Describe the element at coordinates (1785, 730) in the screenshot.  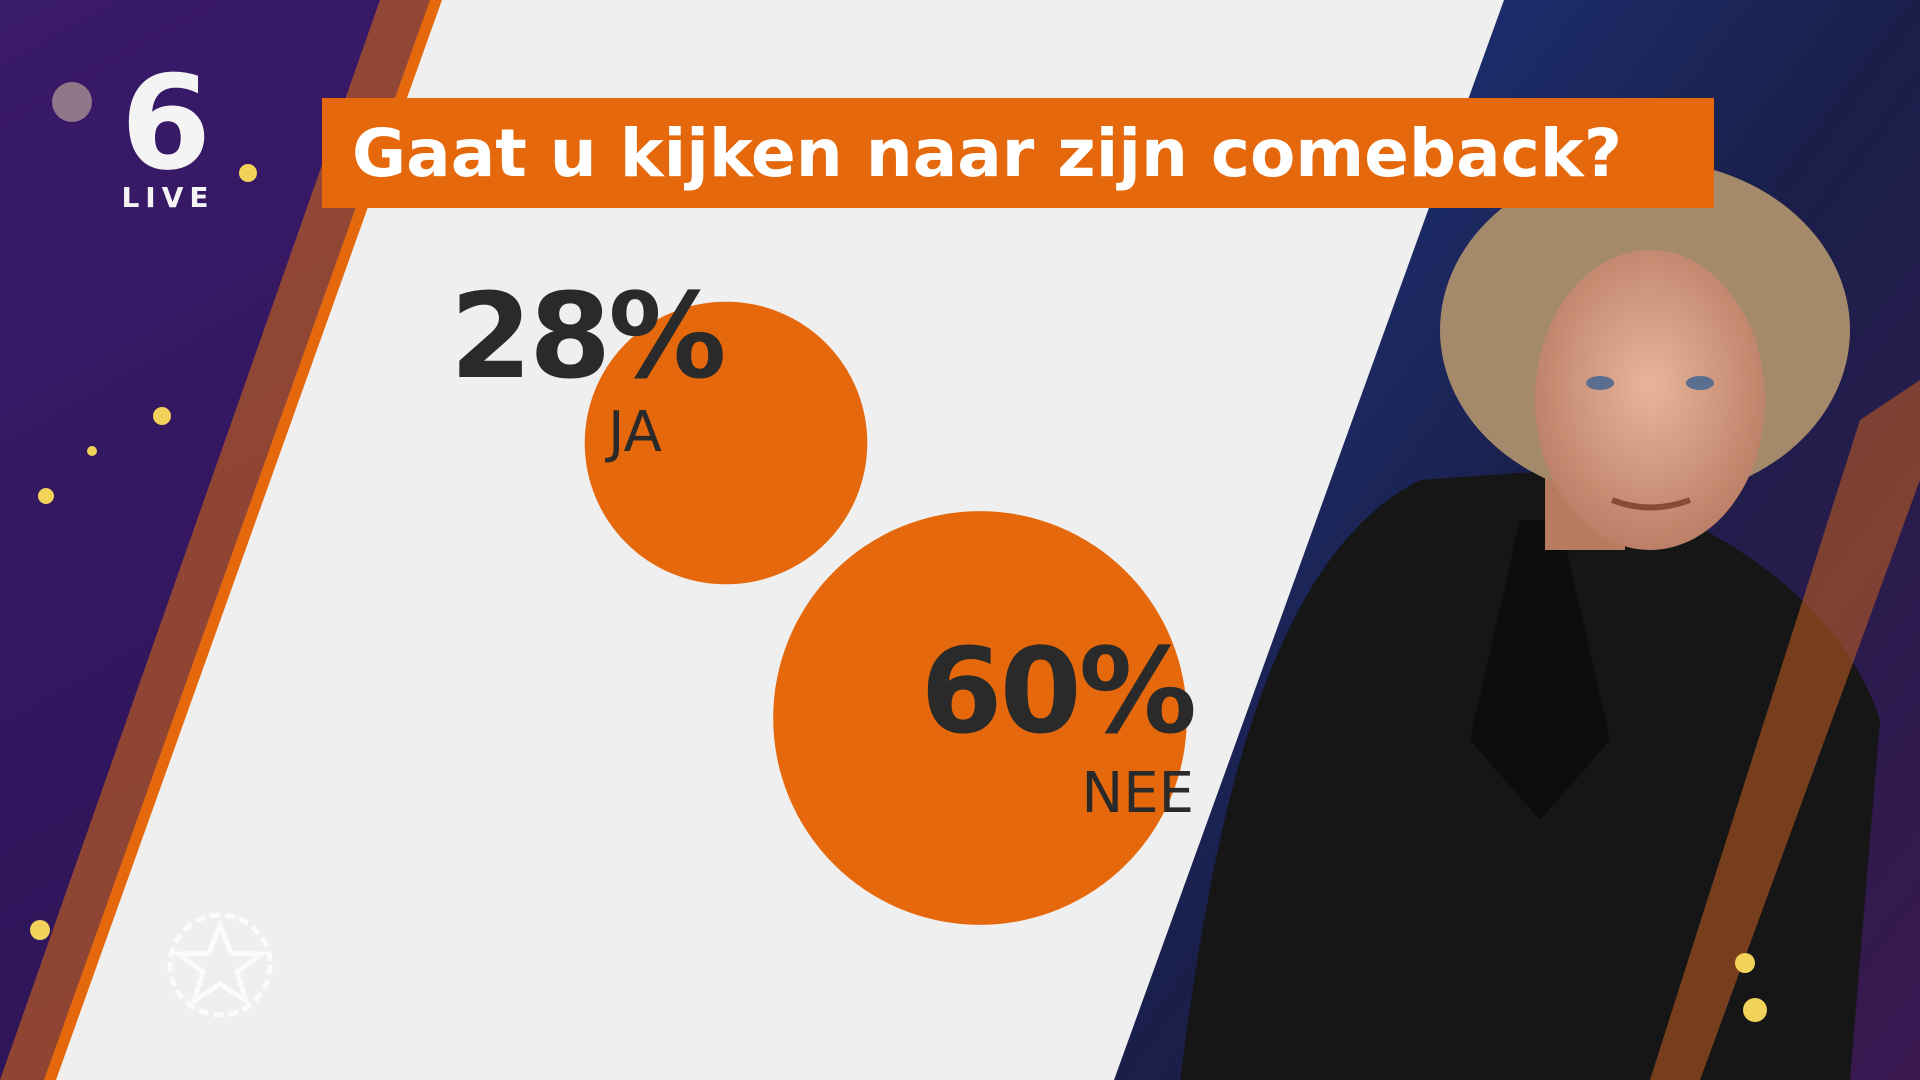
I see `stripe` at that location.